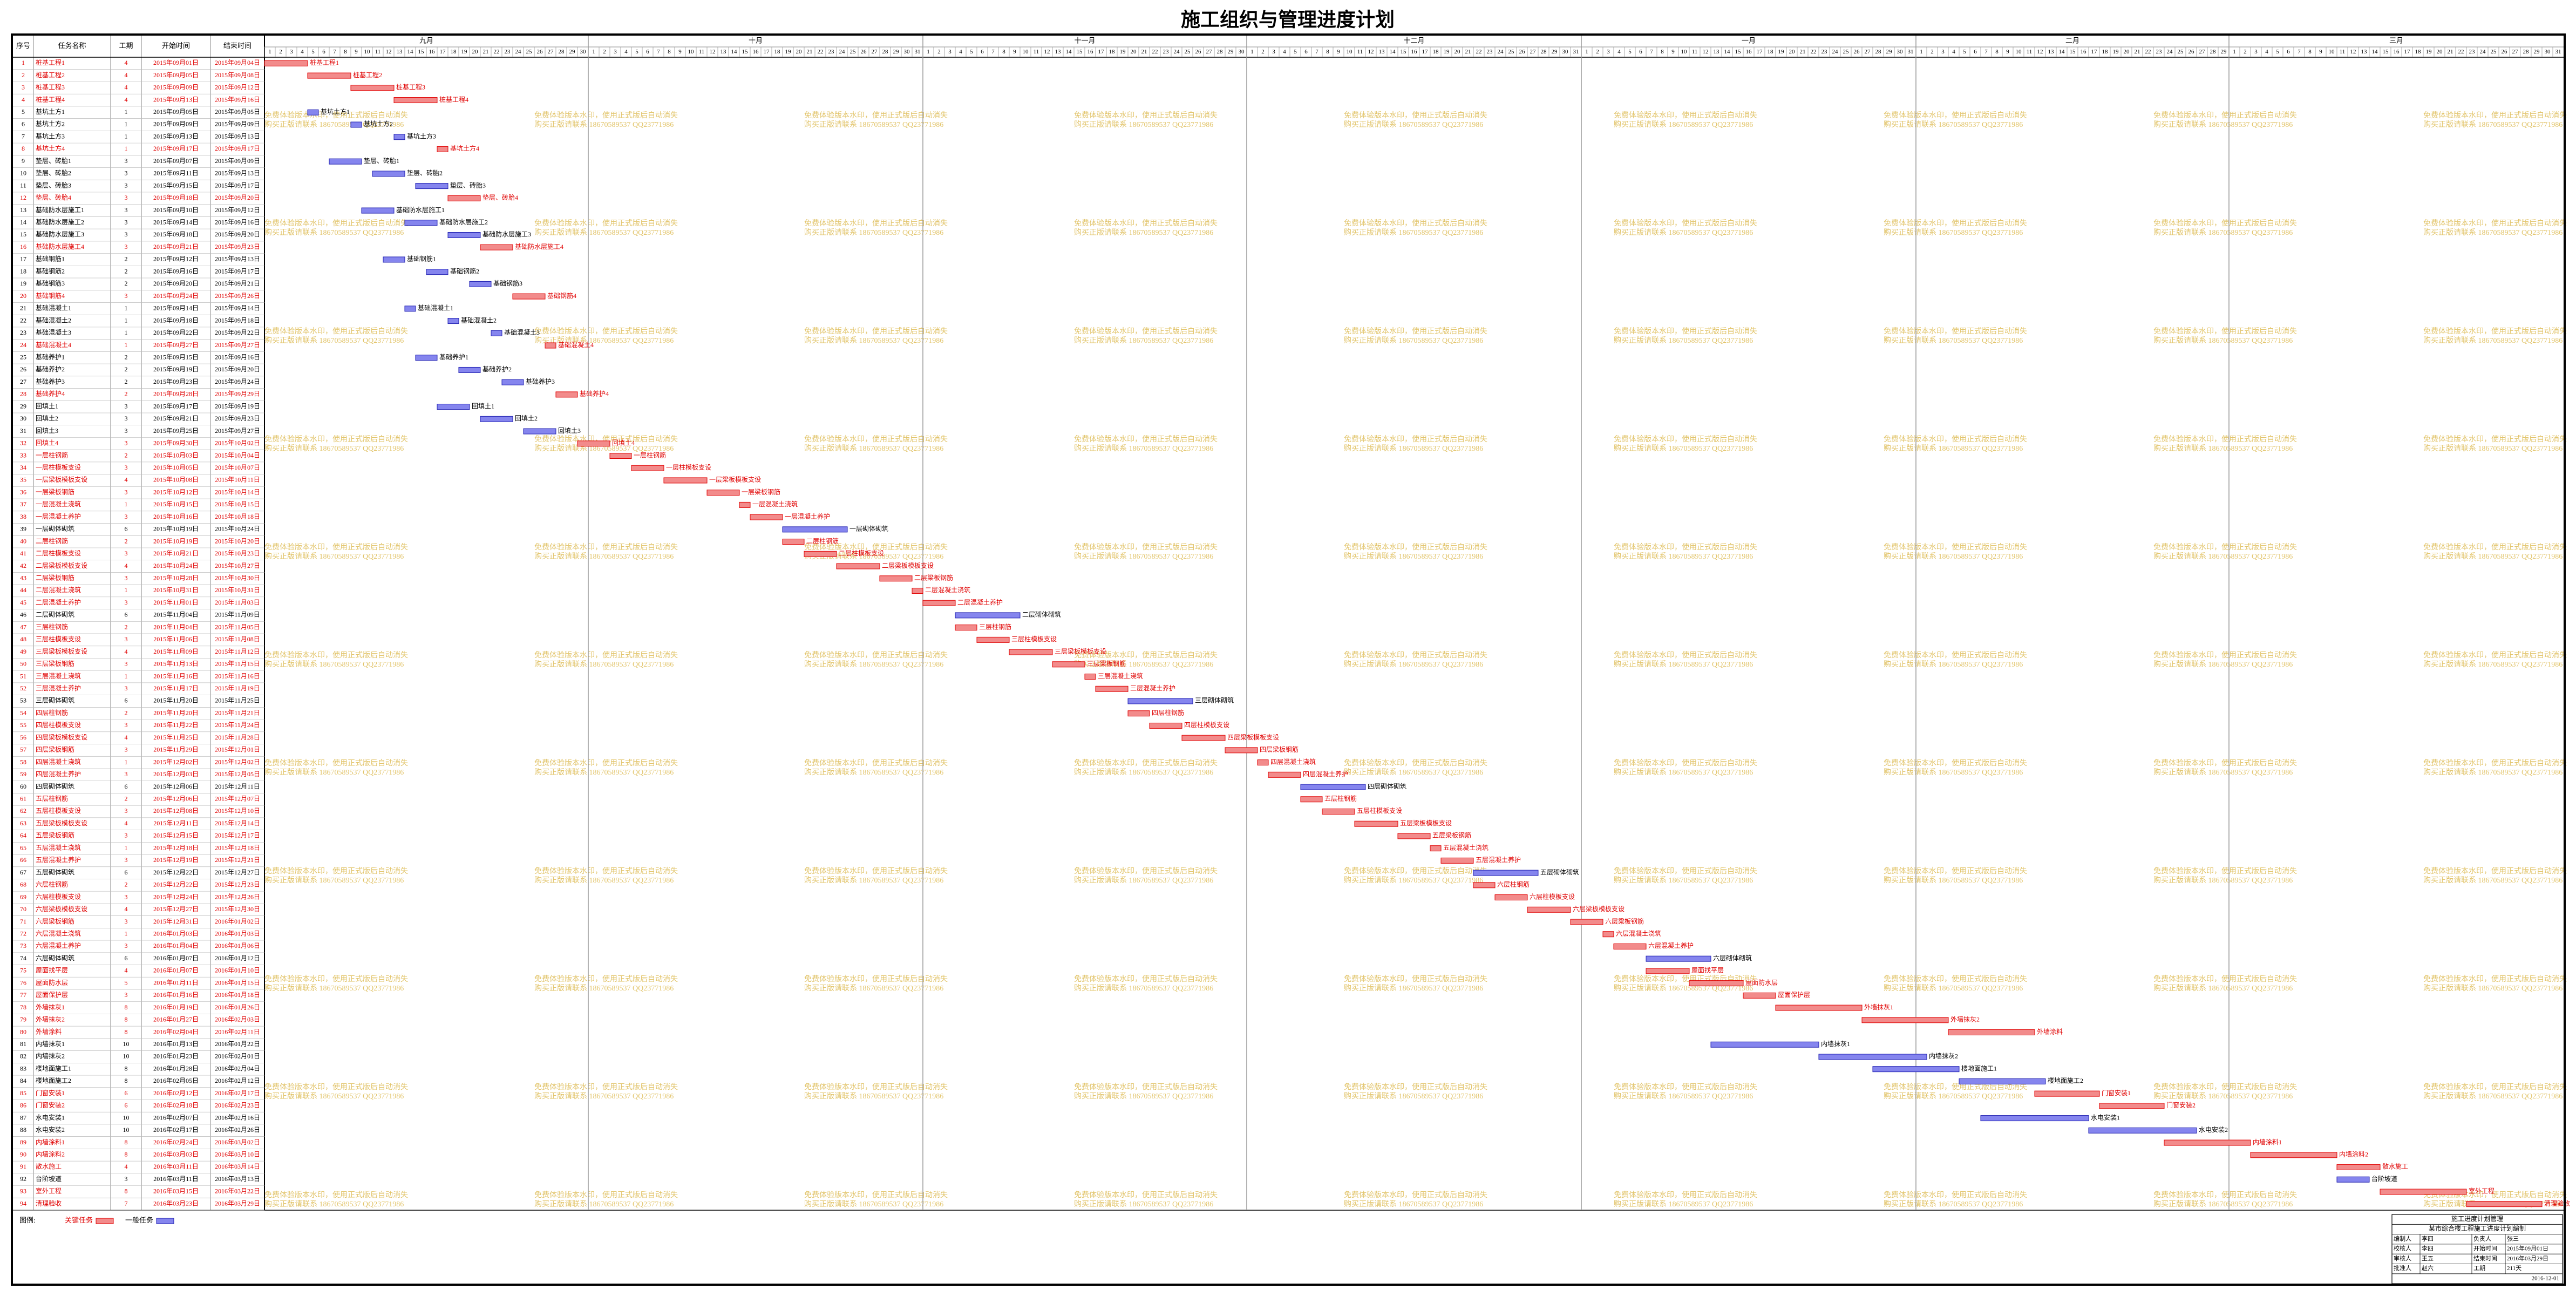 This screenshot has height=1296, width=2576. What do you see at coordinates (176, 1203) in the screenshot?
I see `task-start: 2016年03月23日` at bounding box center [176, 1203].